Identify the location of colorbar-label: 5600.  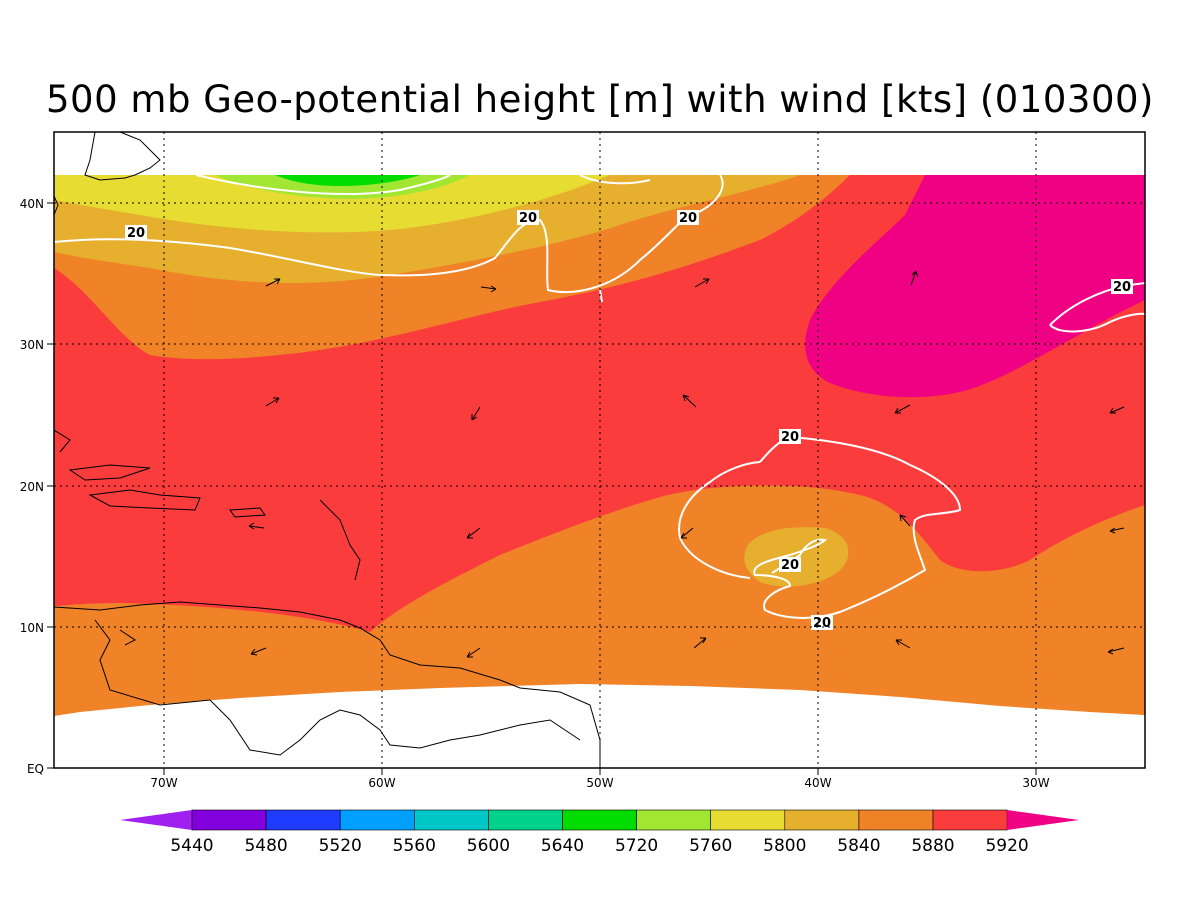
(488, 846).